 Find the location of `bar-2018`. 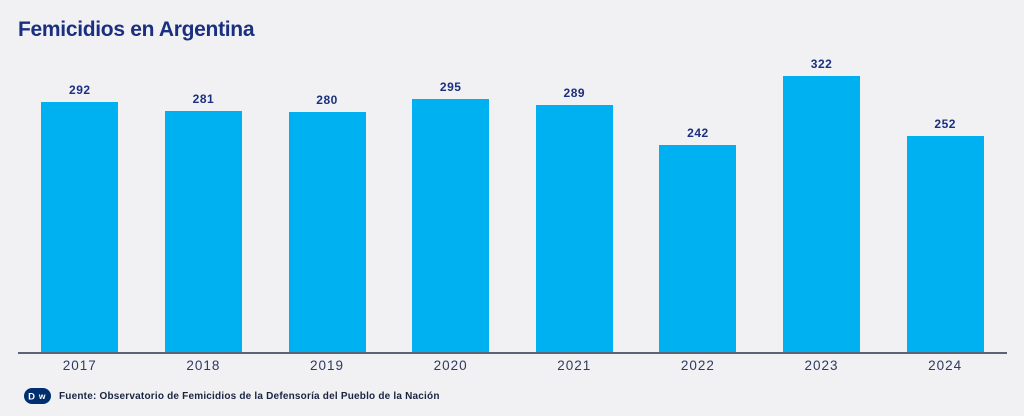

bar-2018 is located at coordinates (203, 231).